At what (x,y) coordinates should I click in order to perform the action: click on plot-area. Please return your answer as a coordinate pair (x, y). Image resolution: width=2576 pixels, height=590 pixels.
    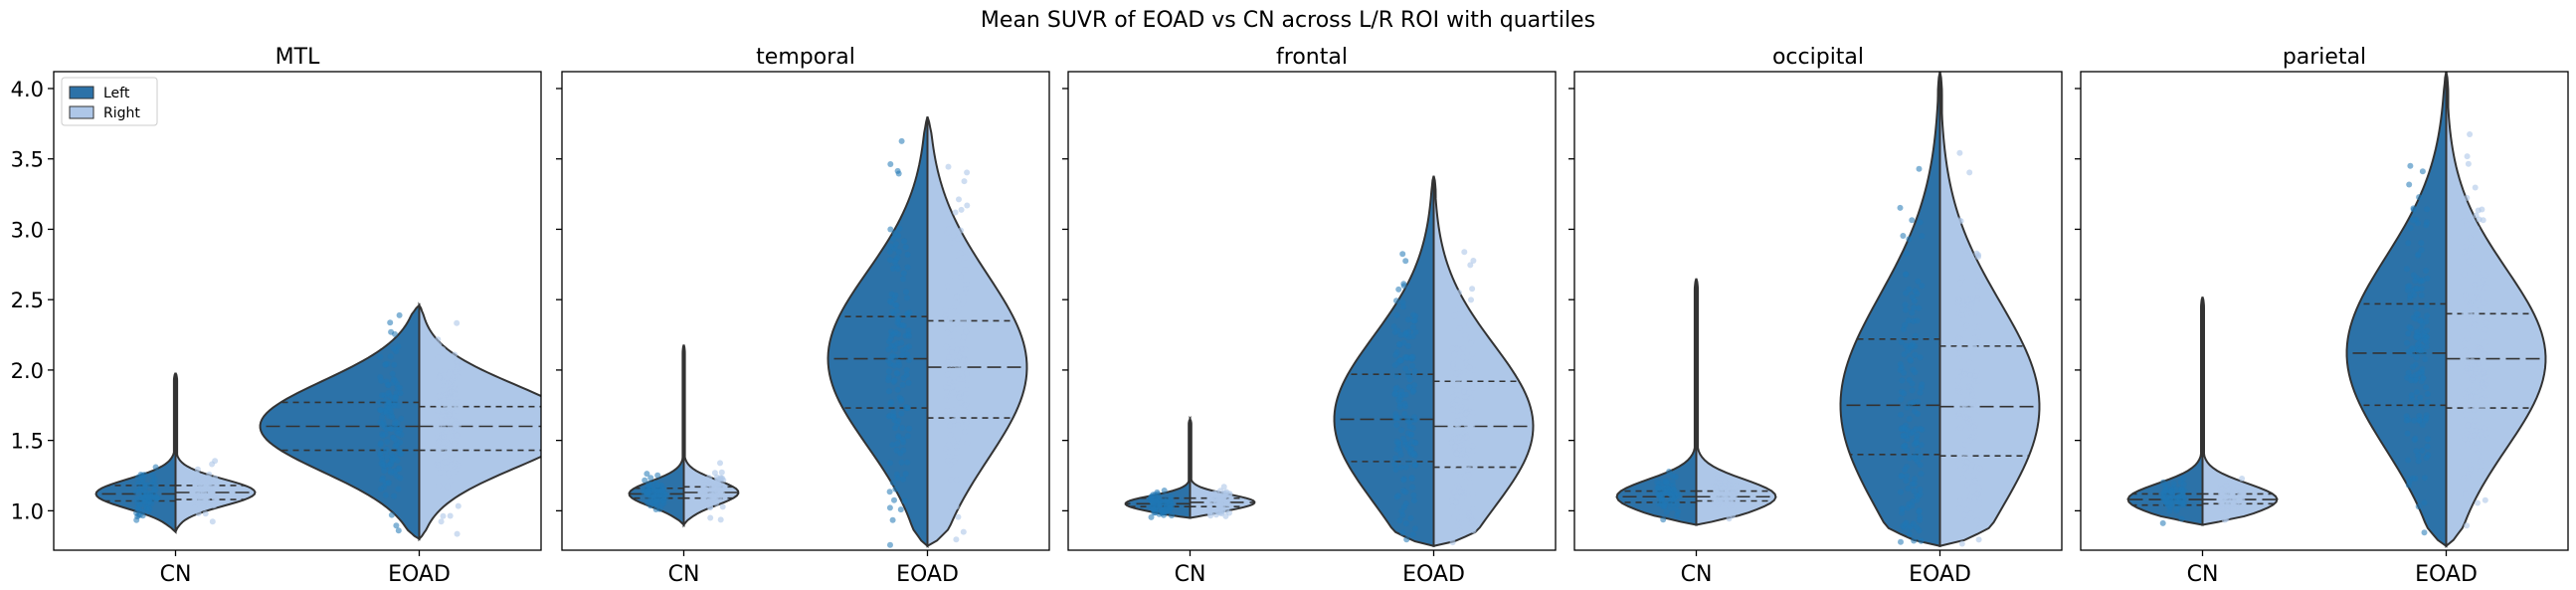
    Looking at the image, I should click on (2336, 310).